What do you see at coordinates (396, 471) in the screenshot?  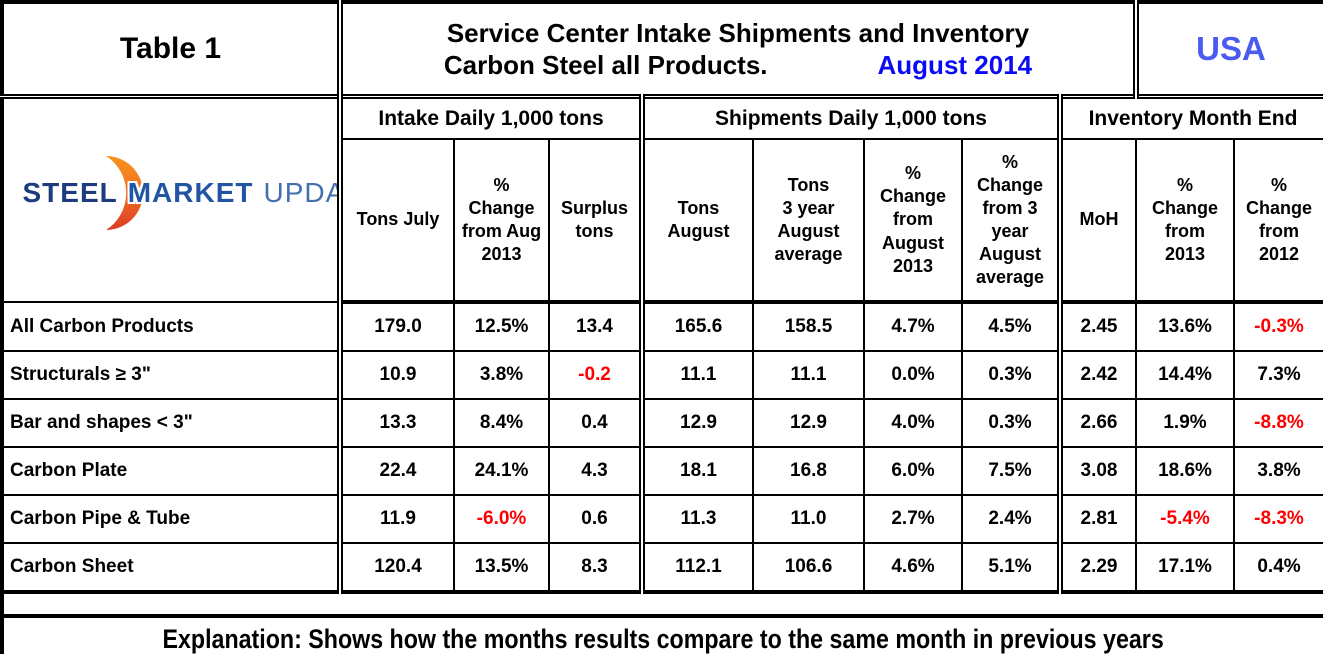 I see `cell: 22.4` at bounding box center [396, 471].